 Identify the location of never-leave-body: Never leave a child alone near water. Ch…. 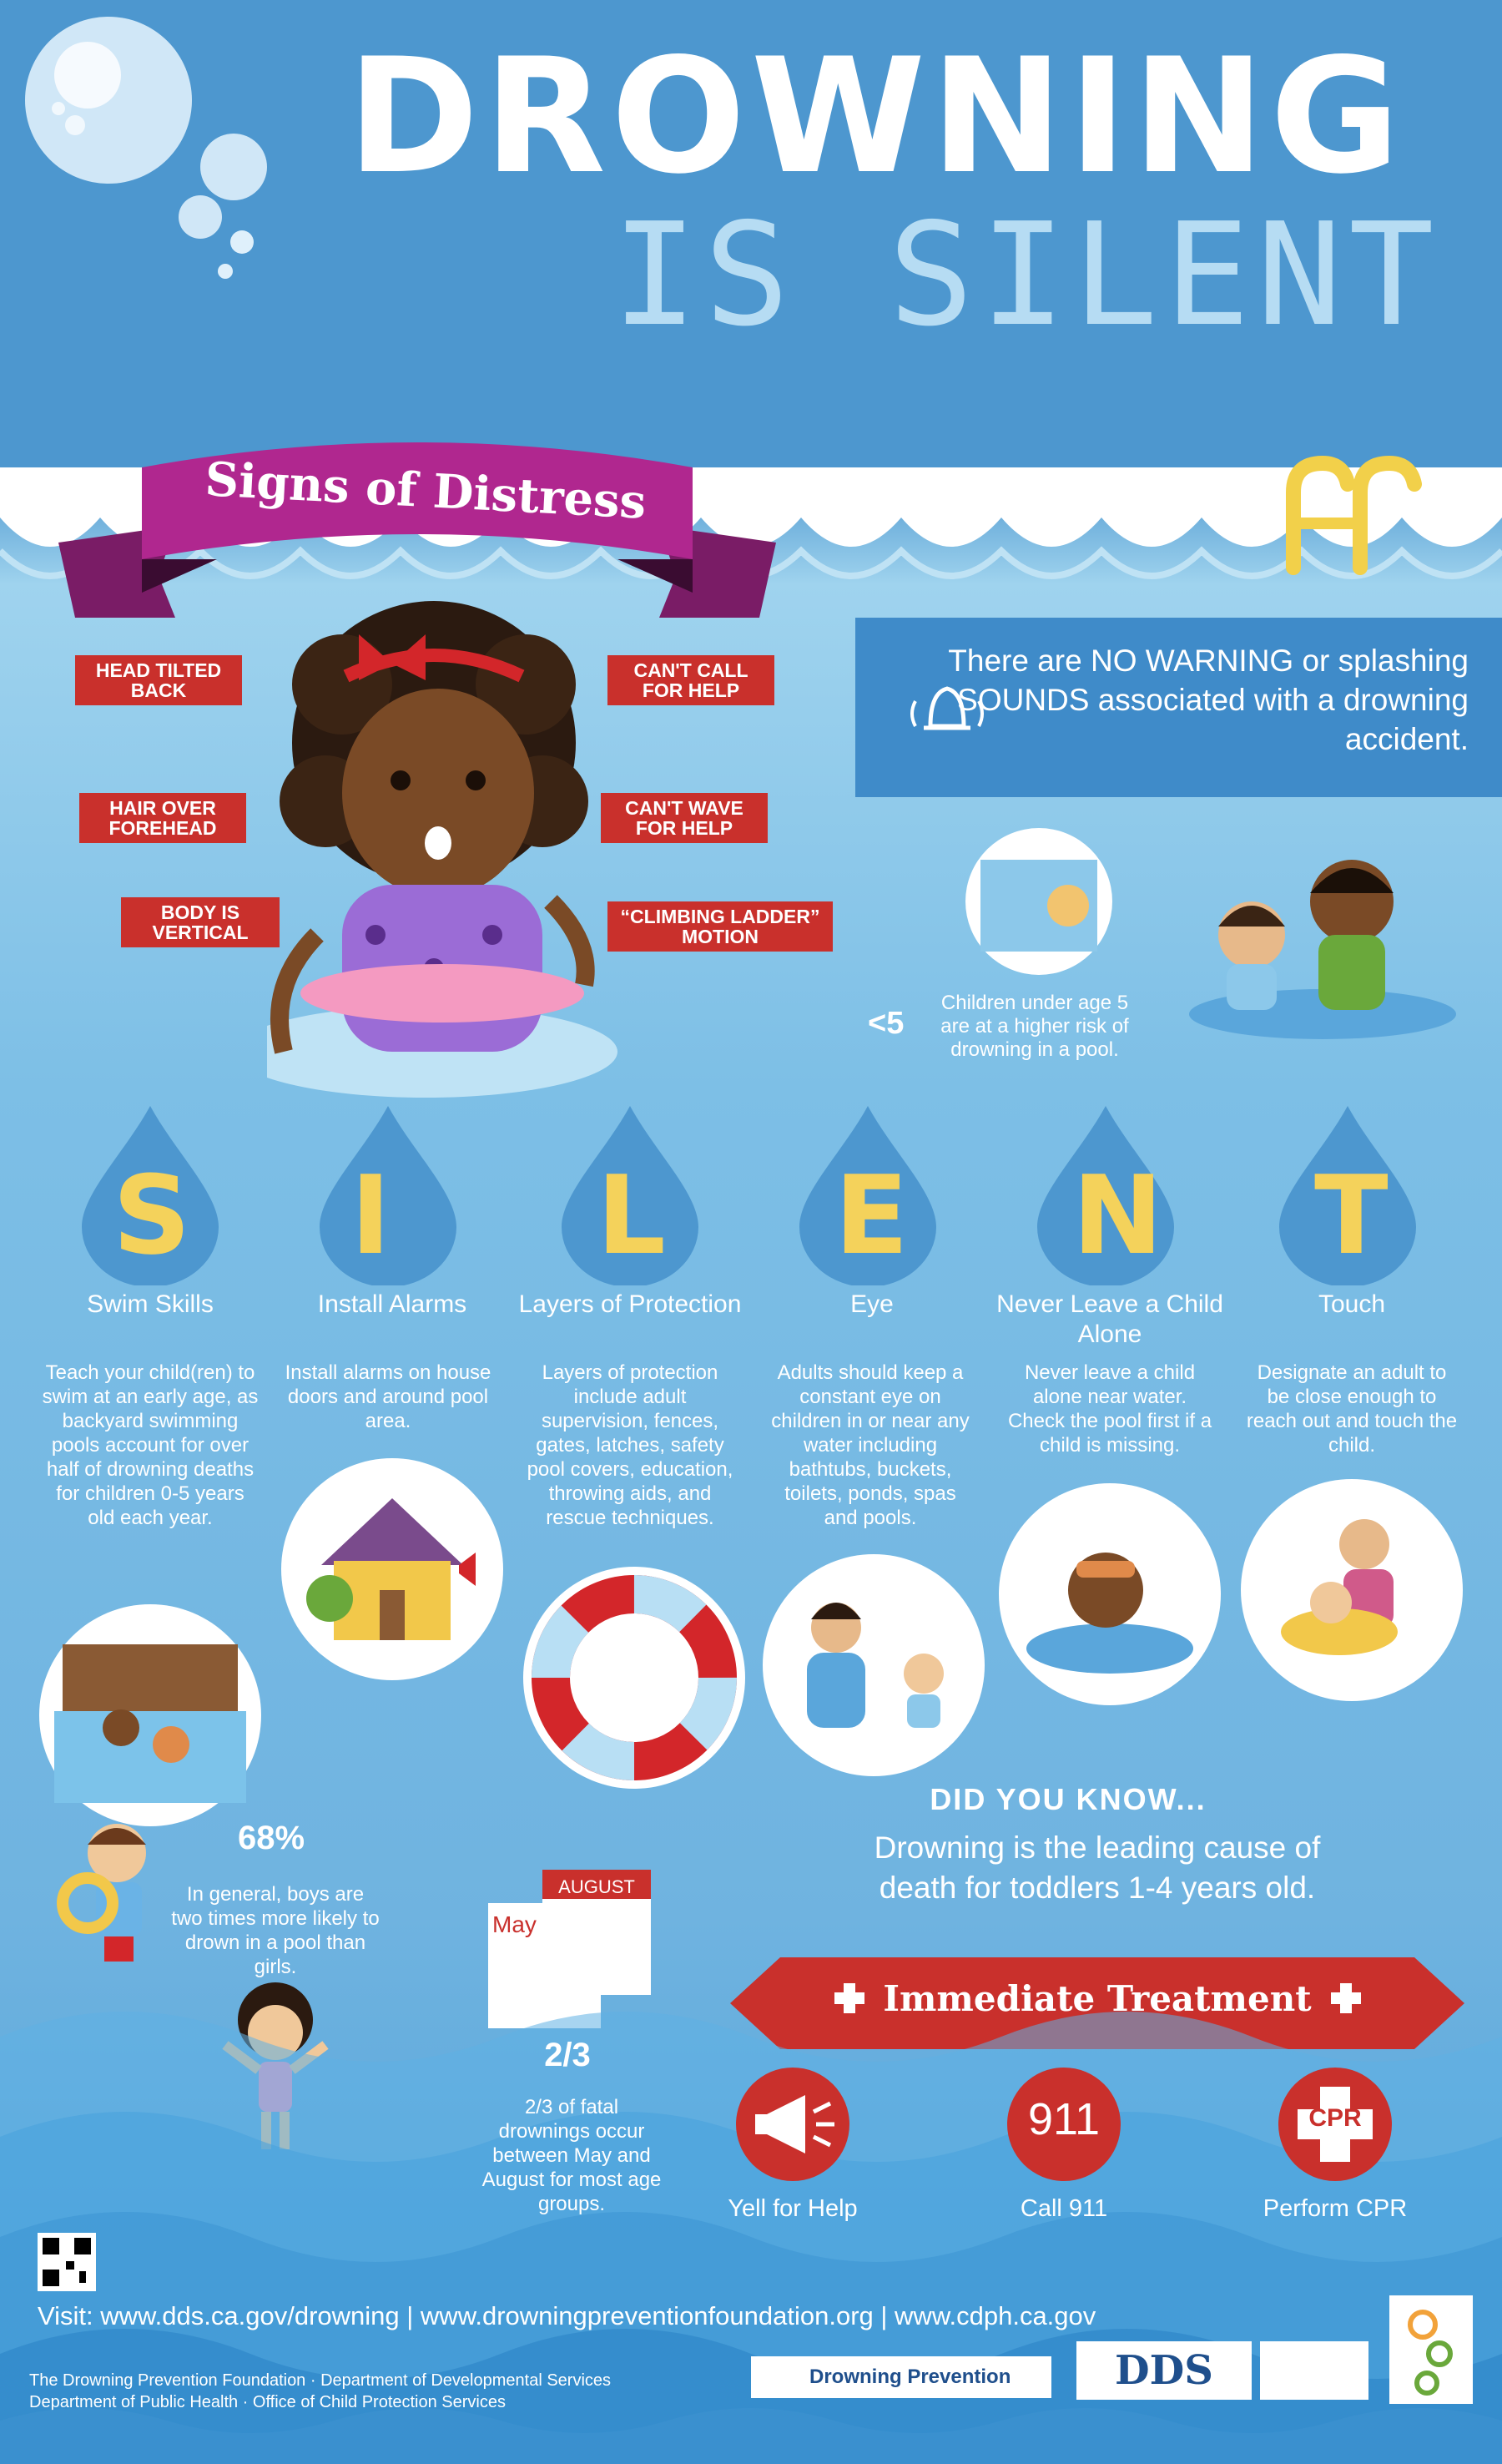
(1109, 1409).